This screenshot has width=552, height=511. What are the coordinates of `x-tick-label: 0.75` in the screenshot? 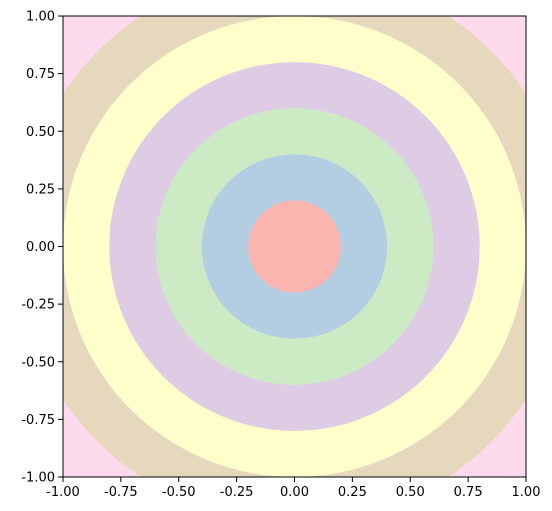 It's located at (468, 492).